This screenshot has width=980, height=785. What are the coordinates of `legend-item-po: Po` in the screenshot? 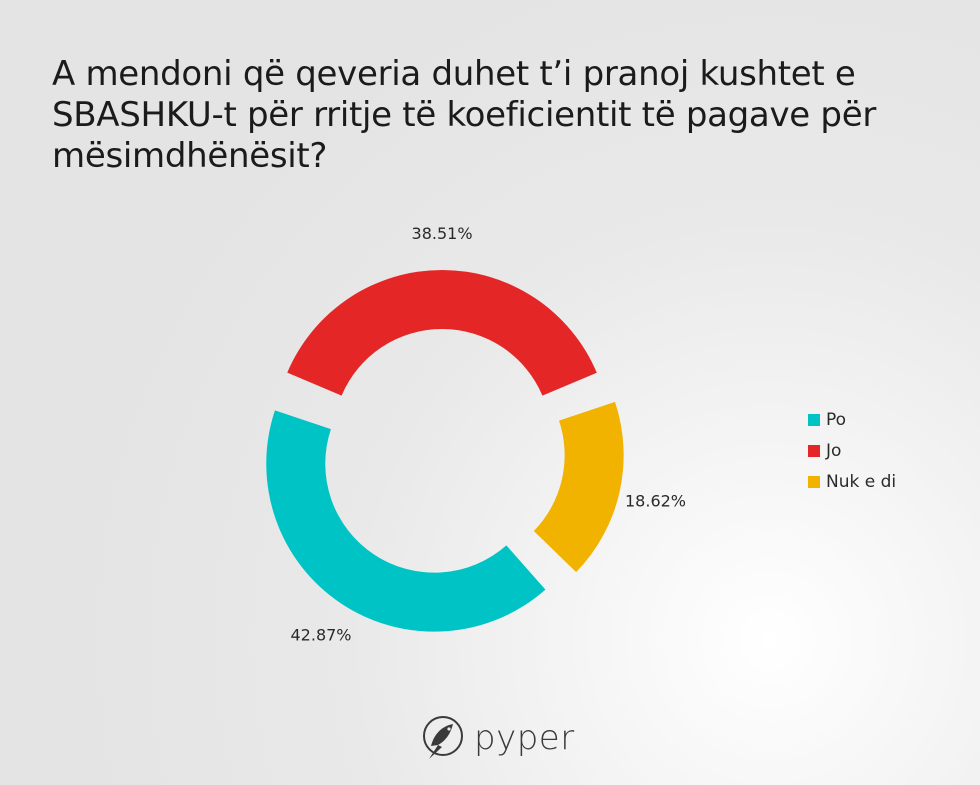 It's located at (852, 419).